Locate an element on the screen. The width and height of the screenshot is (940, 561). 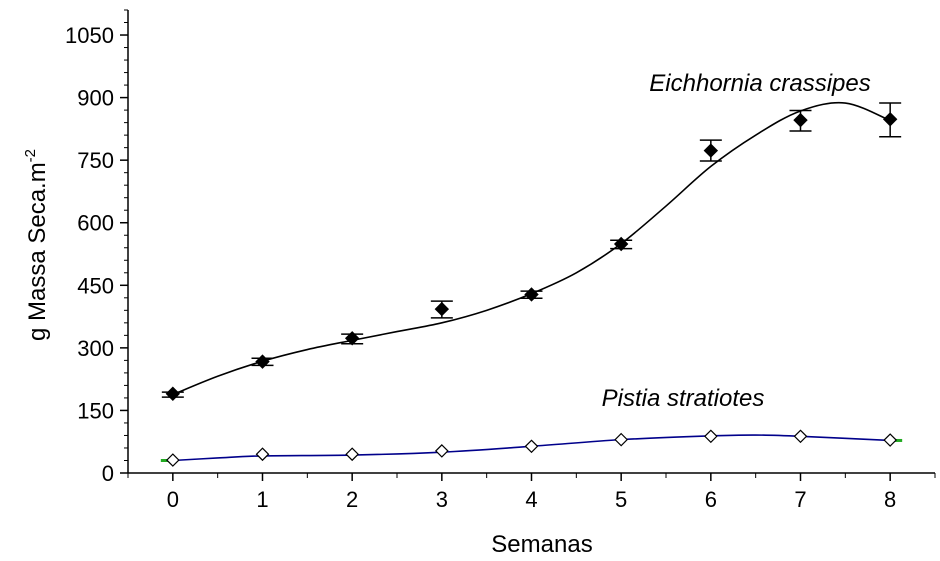
y-tick-label: 0 is located at coordinates (108, 473).